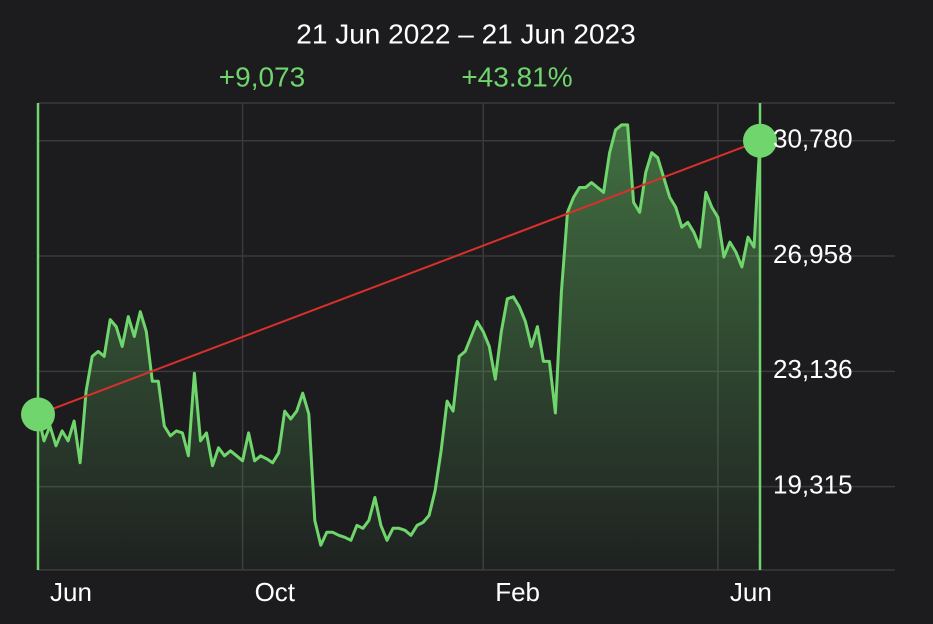  I want to click on change: +9,073, so click(262, 76).